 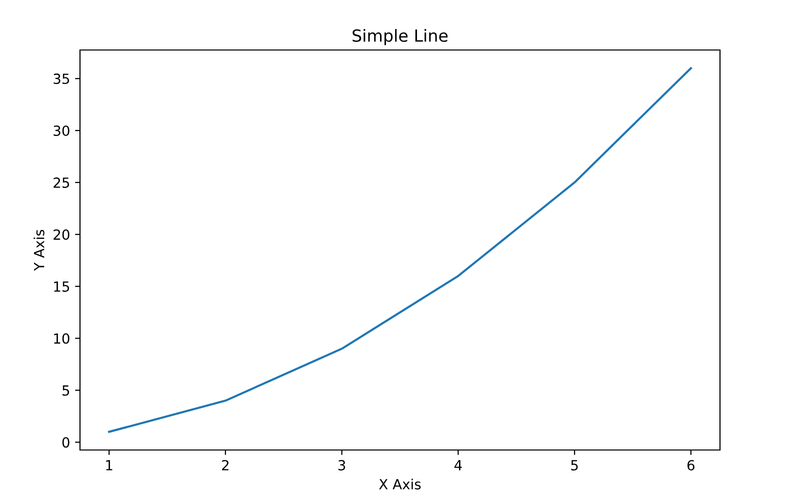 What do you see at coordinates (62, 234) in the screenshot?
I see `y-tick-label: 20` at bounding box center [62, 234].